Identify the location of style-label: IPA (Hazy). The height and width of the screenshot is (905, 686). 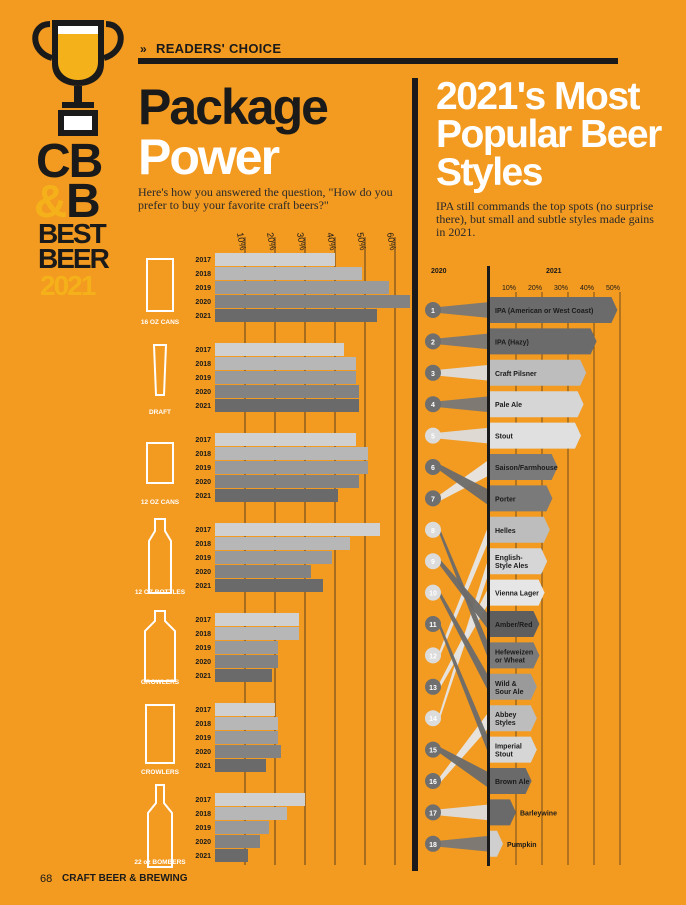
(512, 342).